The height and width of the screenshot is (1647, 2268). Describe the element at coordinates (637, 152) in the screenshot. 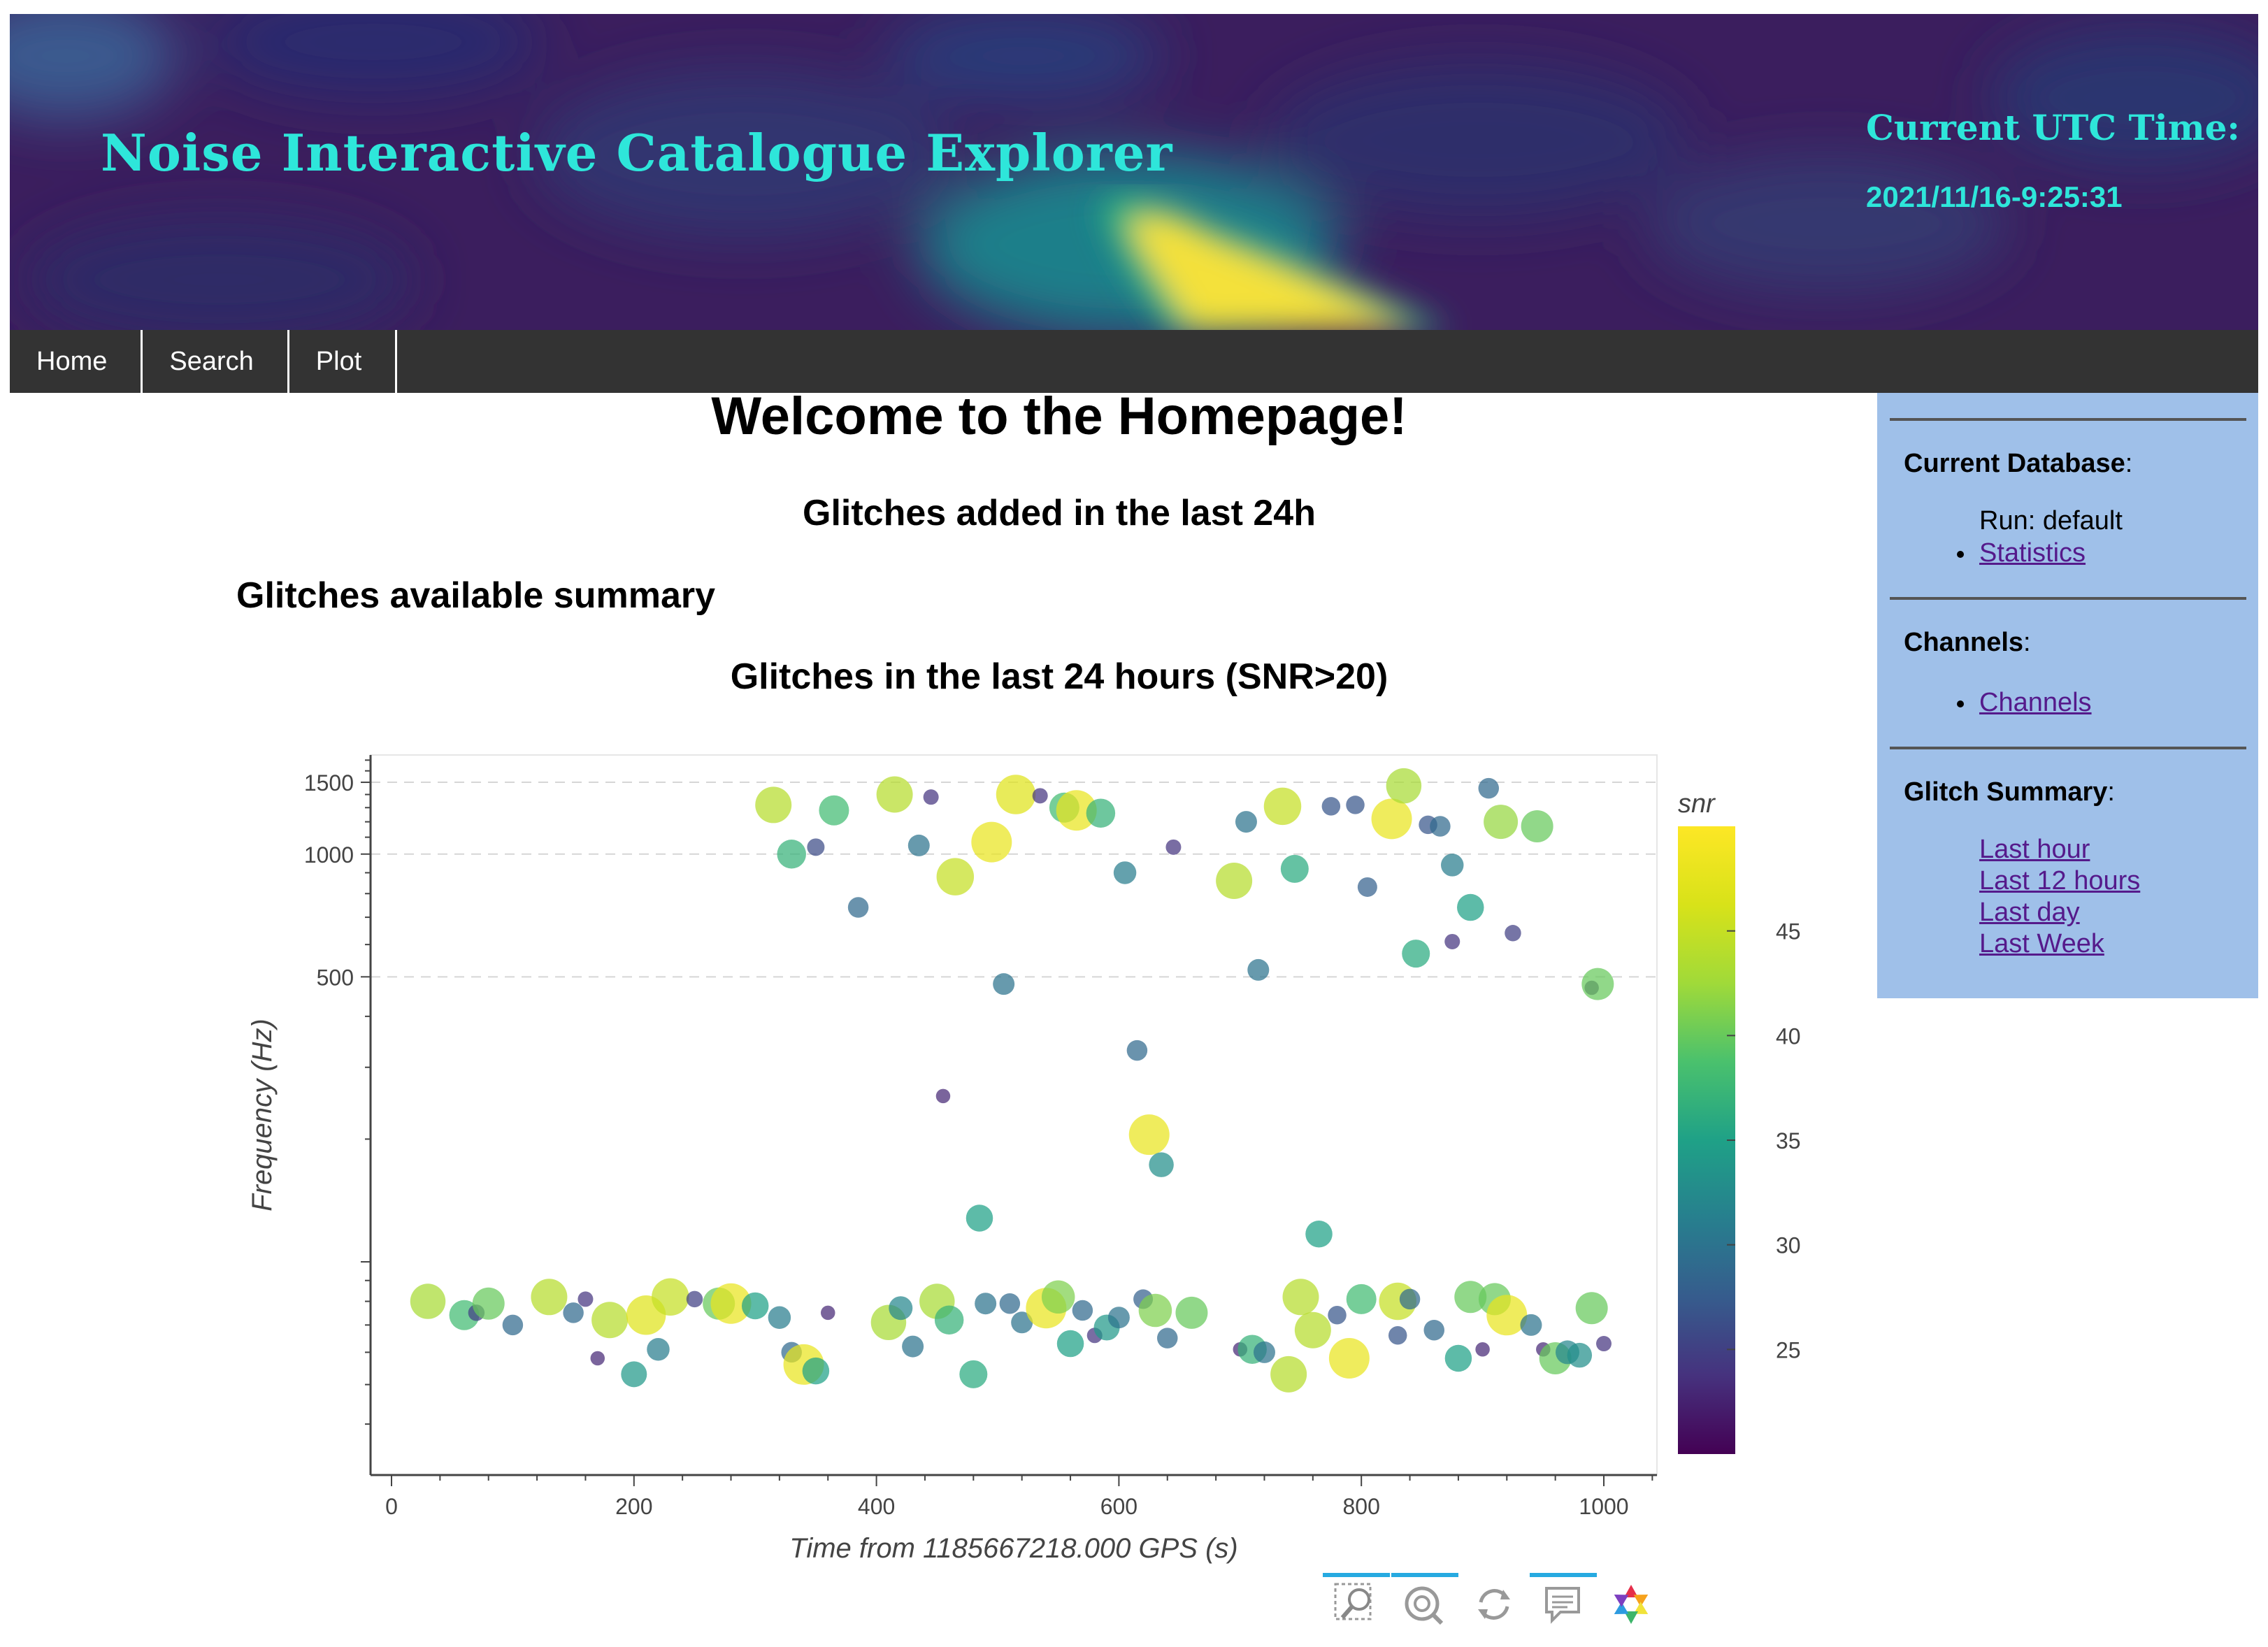

I see `site-title: Noise Interactive Catalogue Explorer` at that location.